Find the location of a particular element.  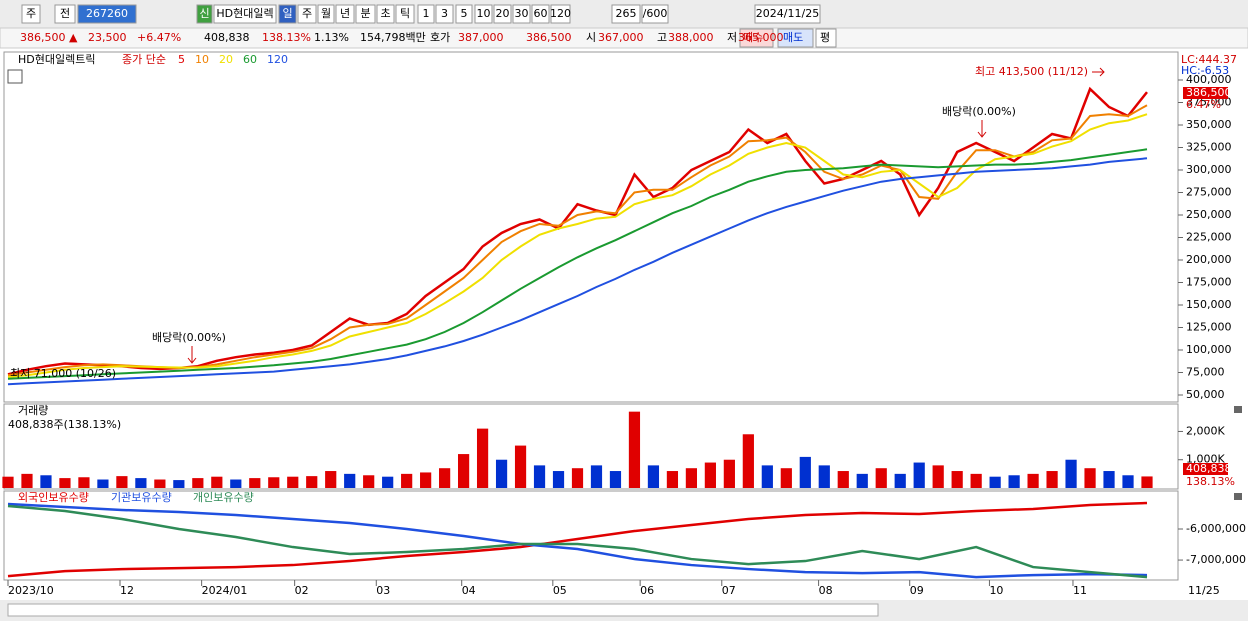

toolbar-label: 5 is located at coordinates (464, 13).